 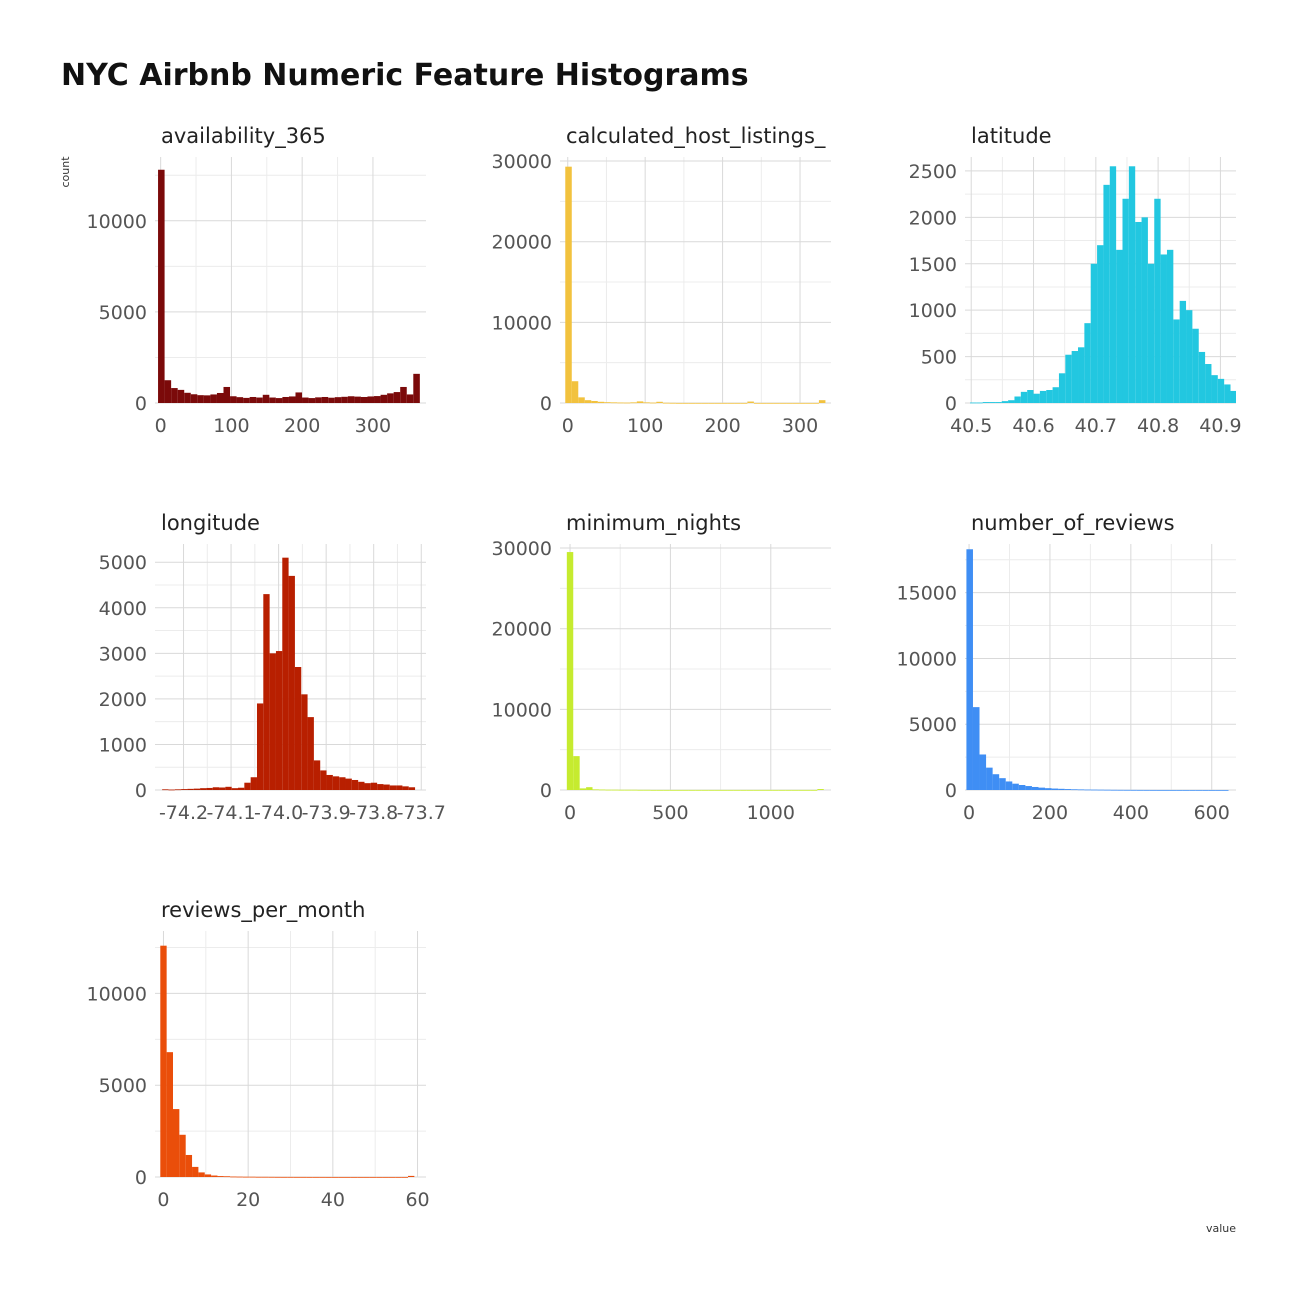 I want to click on y-tick-label: 500, so click(x=939, y=358).